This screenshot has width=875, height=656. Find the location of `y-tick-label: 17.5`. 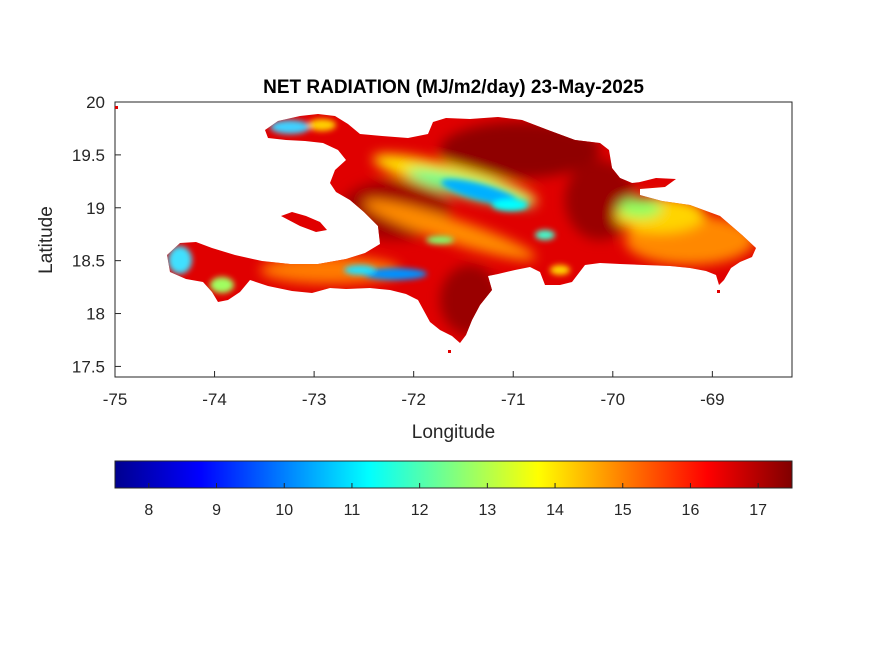

y-tick-label: 17.5 is located at coordinates (88, 366).